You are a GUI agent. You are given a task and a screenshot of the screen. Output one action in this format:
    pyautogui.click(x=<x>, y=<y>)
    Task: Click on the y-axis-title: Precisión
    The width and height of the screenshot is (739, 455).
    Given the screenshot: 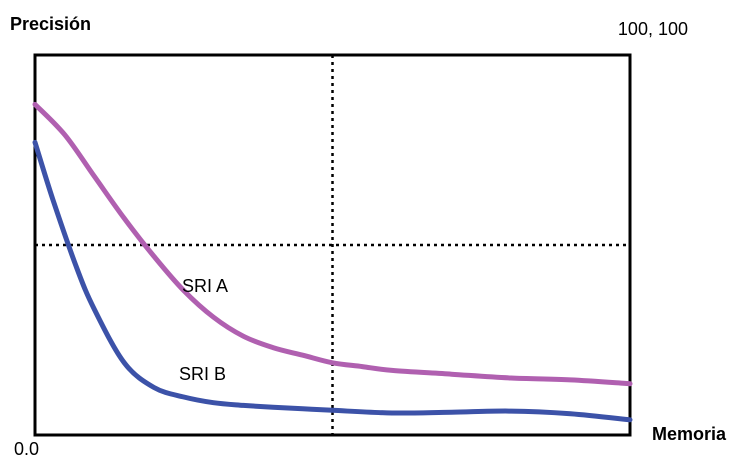 What is the action you would take?
    pyautogui.click(x=50, y=24)
    